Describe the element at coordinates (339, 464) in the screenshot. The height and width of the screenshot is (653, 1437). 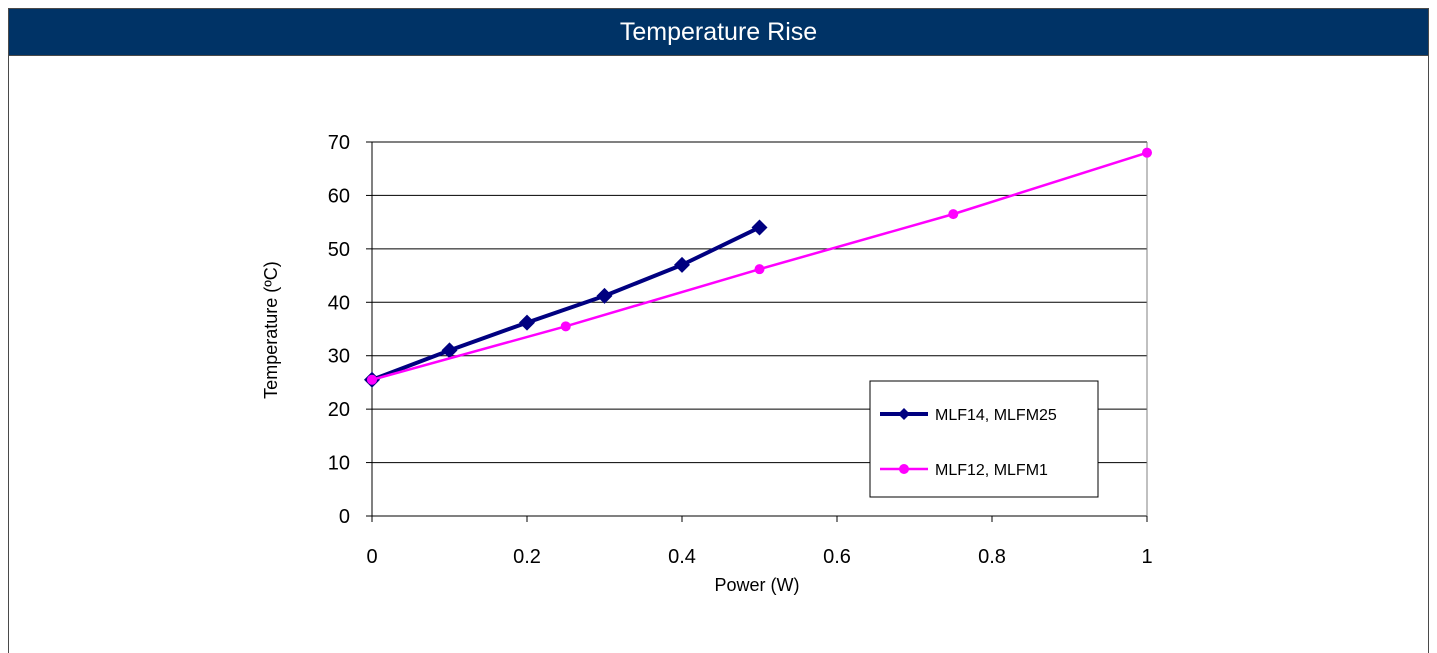
I see `y-tick-label: 10` at that location.